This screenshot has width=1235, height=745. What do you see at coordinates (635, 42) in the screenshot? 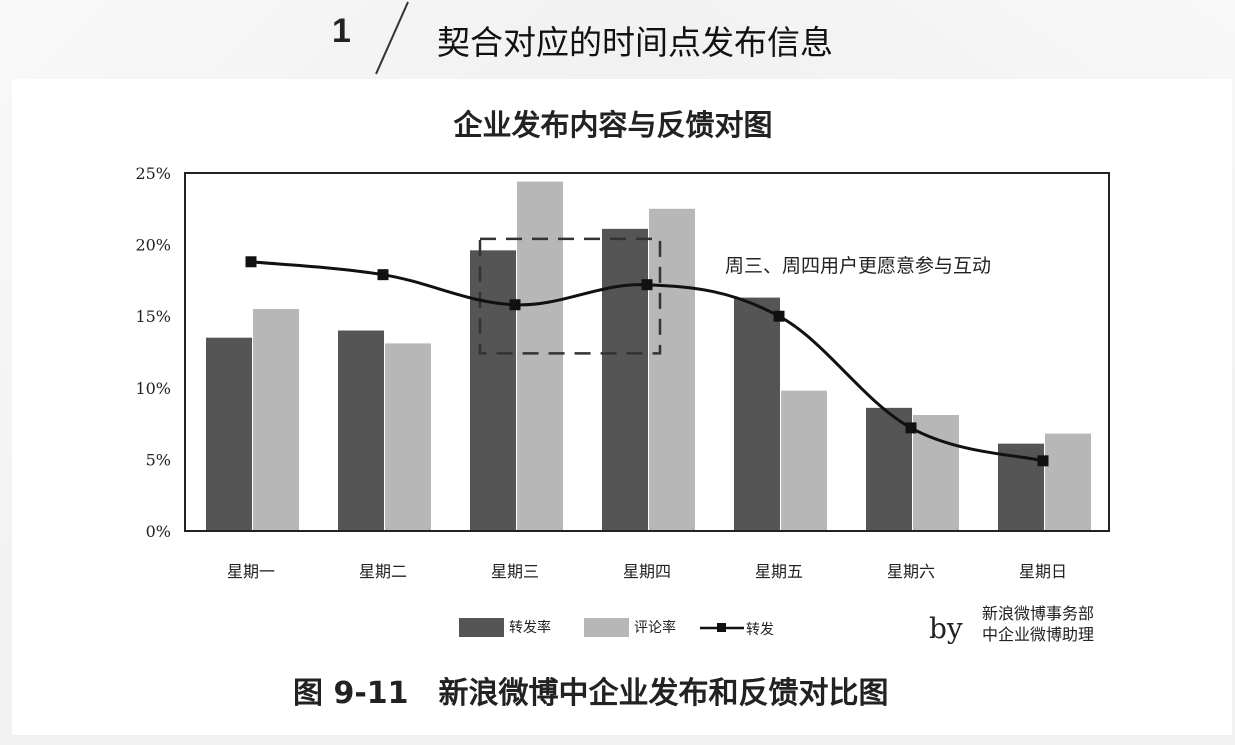
I see `section-title: 契合对应的时间点发布信息` at bounding box center [635, 42].